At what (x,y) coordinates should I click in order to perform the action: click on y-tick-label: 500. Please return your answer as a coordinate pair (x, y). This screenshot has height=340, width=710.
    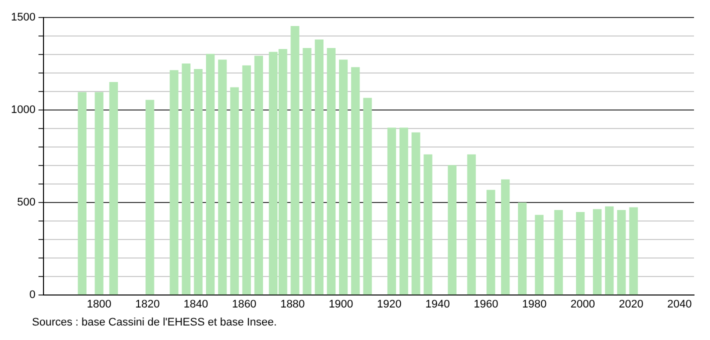
    Looking at the image, I should click on (26, 202).